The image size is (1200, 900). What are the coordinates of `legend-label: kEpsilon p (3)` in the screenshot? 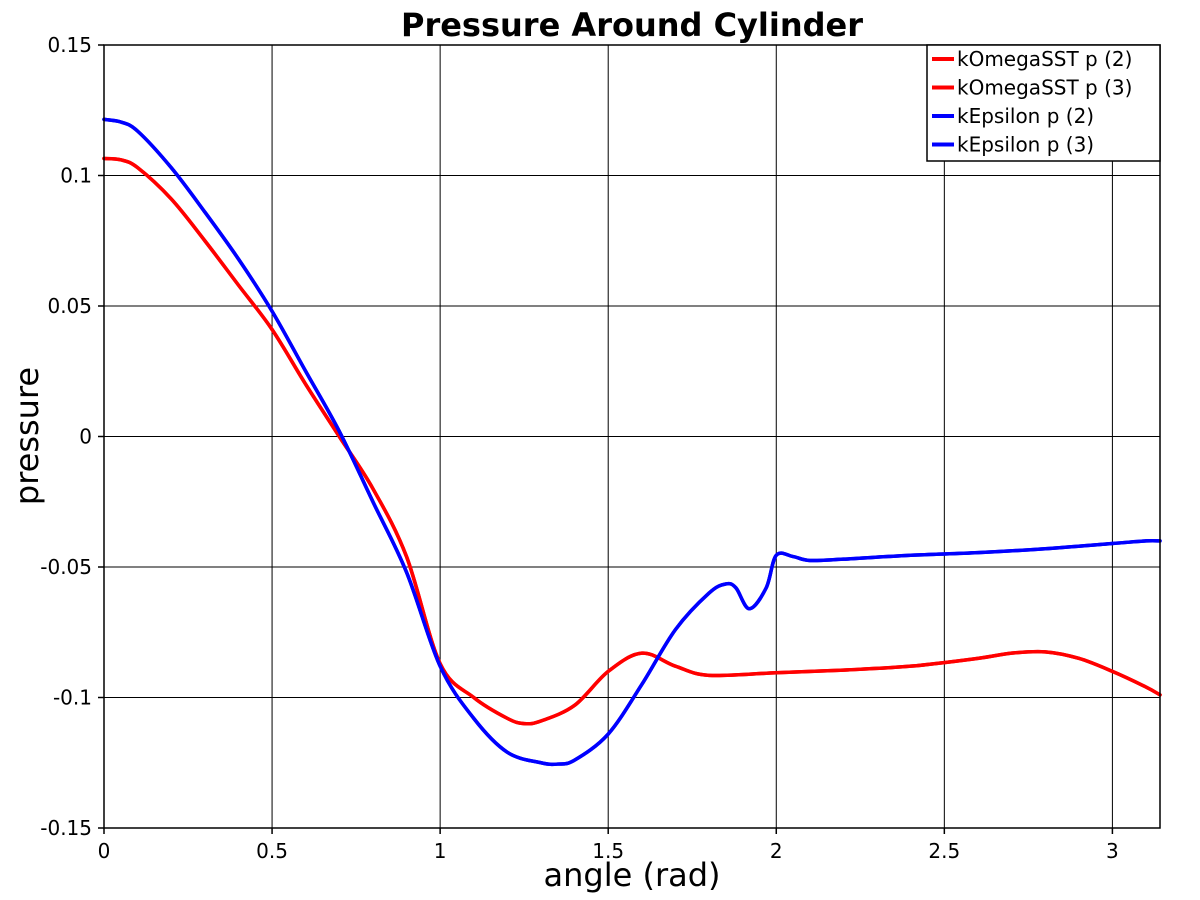 It's located at (1025, 145).